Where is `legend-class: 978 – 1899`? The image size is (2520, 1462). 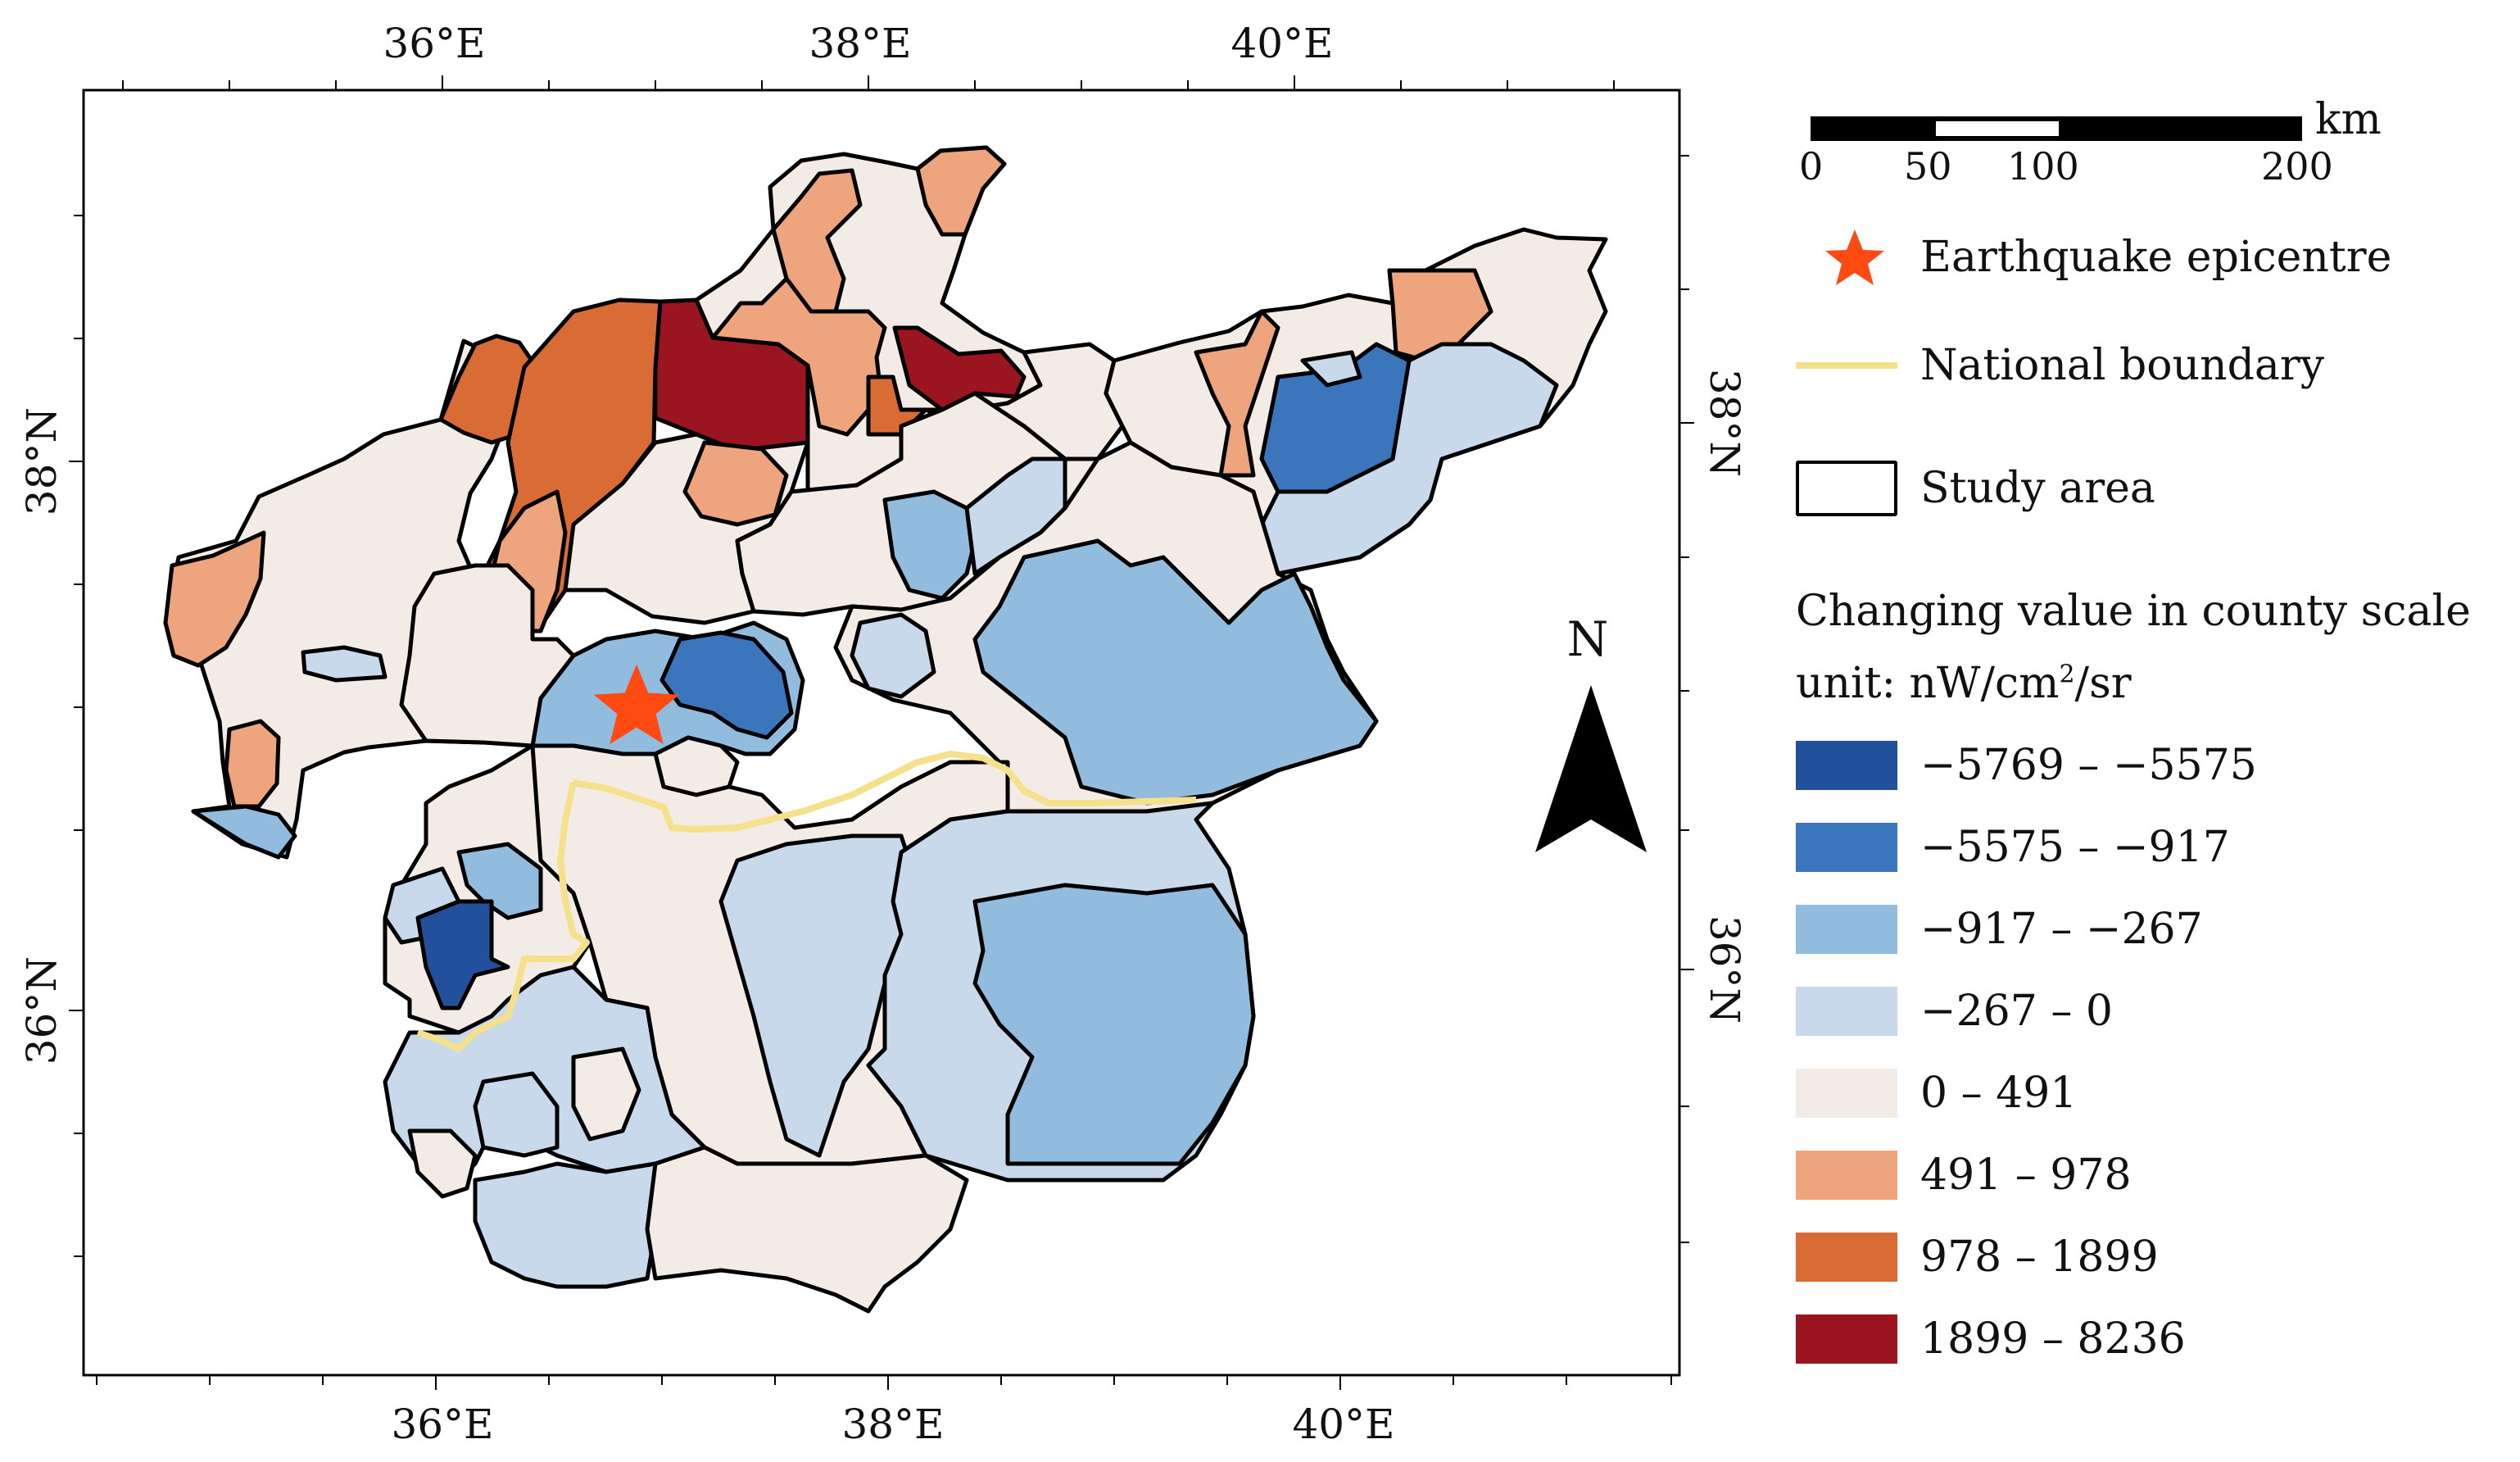 legend-class: 978 – 1899 is located at coordinates (1977, 1257).